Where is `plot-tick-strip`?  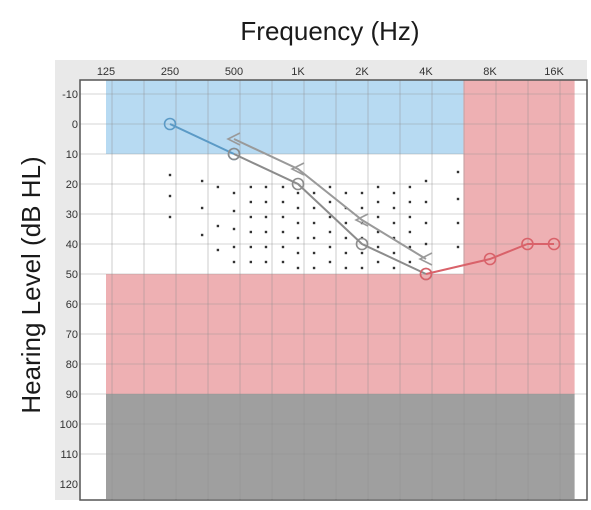
plot-tick-strip is located at coordinates (321, 70).